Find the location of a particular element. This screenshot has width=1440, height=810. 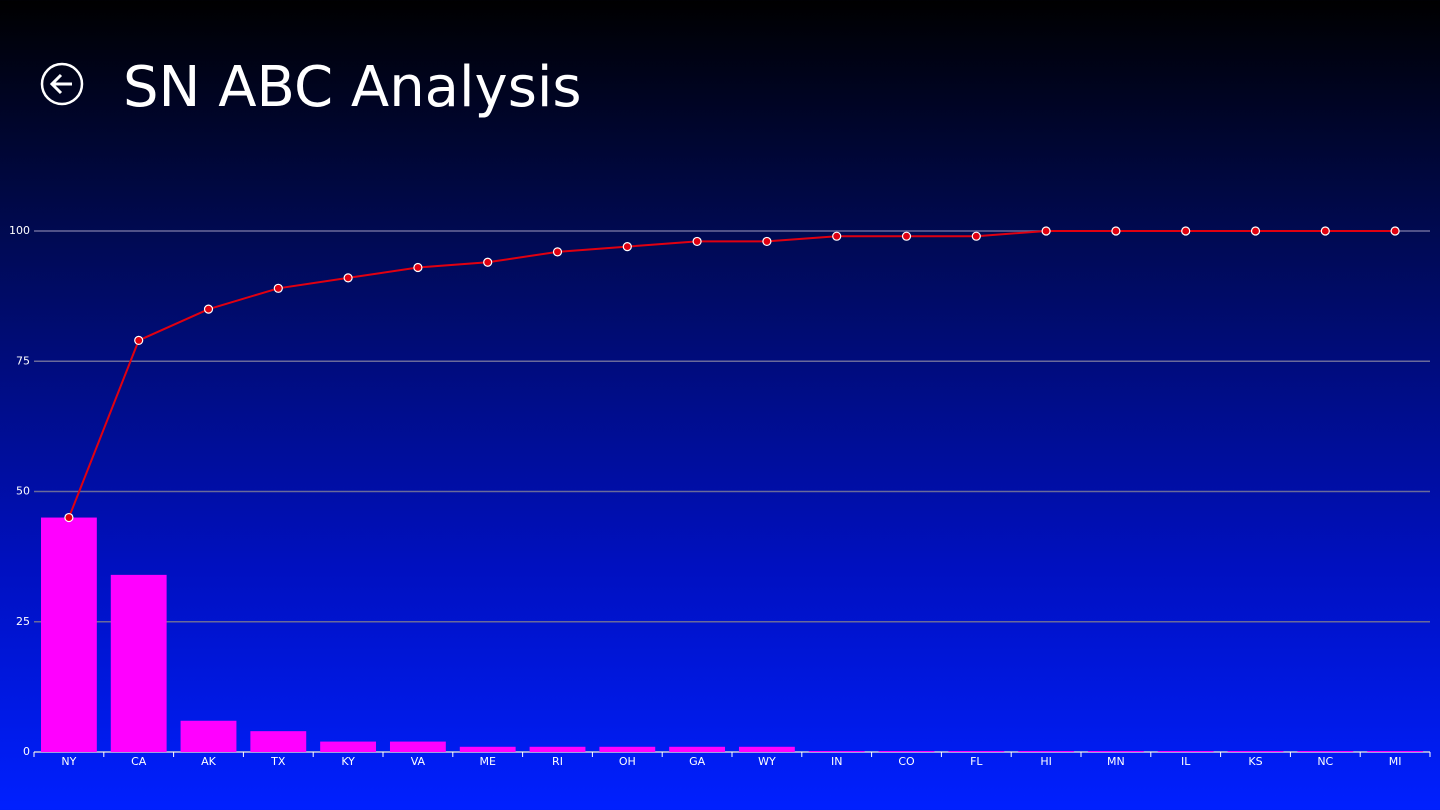

x-tick-label: FL is located at coordinates (976, 761).